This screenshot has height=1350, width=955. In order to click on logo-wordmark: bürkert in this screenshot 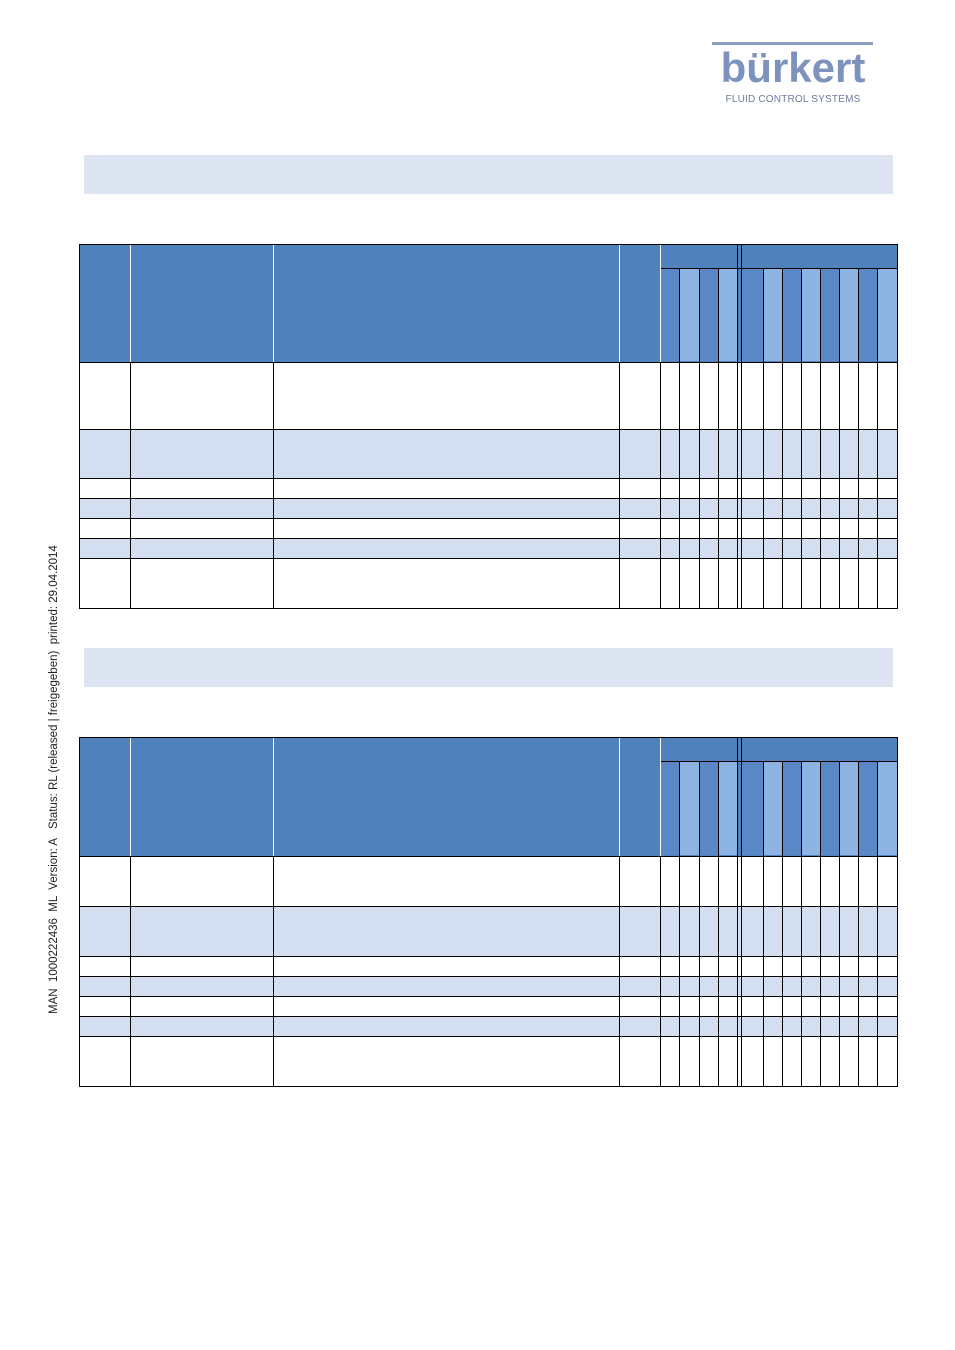, I will do `click(793, 67)`.